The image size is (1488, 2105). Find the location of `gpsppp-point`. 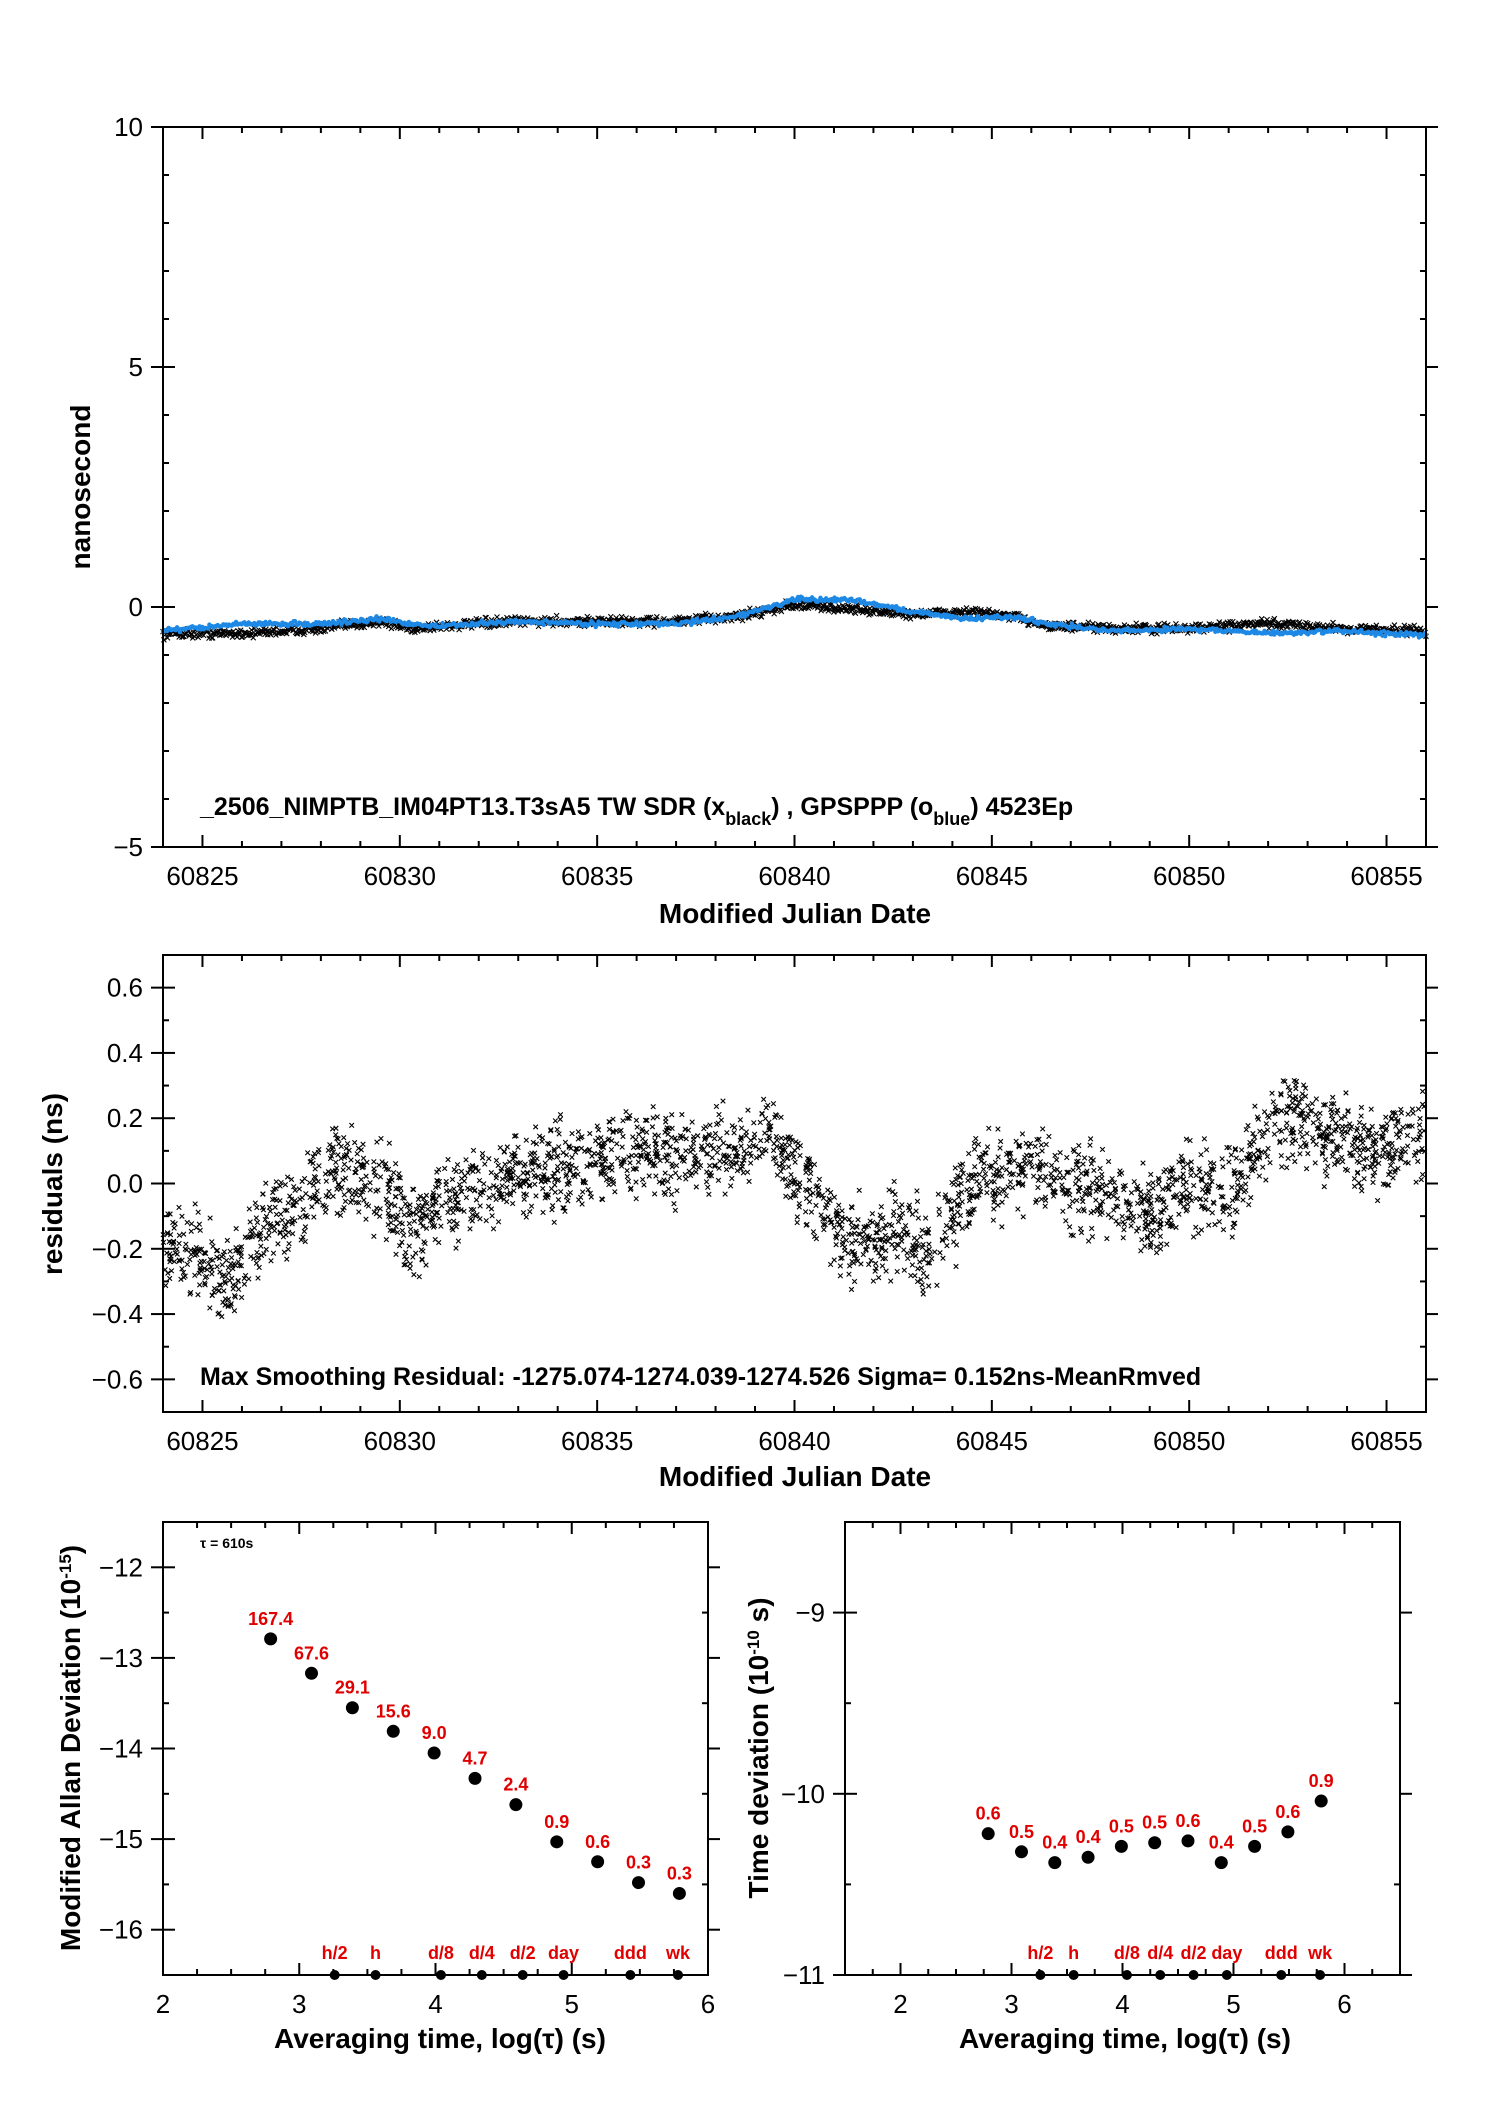

gpsppp-point is located at coordinates (636, 621).